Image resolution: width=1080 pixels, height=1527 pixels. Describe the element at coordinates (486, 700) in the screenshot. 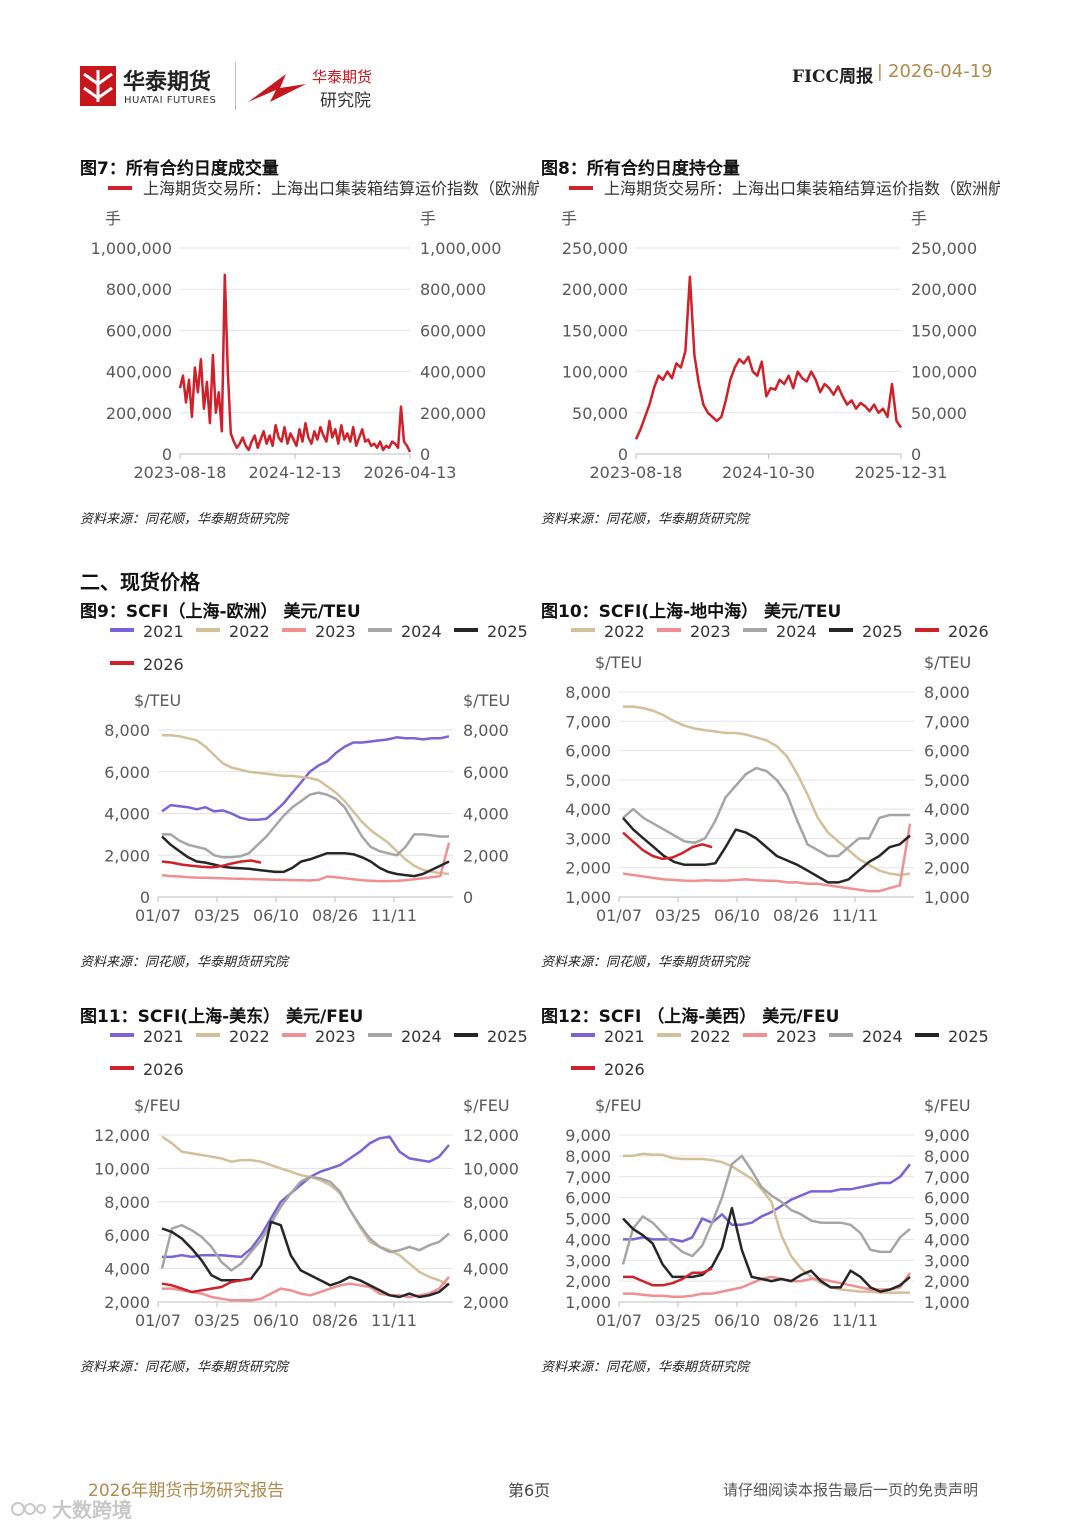

I see `y-axis-unit-right: $/TEU` at that location.